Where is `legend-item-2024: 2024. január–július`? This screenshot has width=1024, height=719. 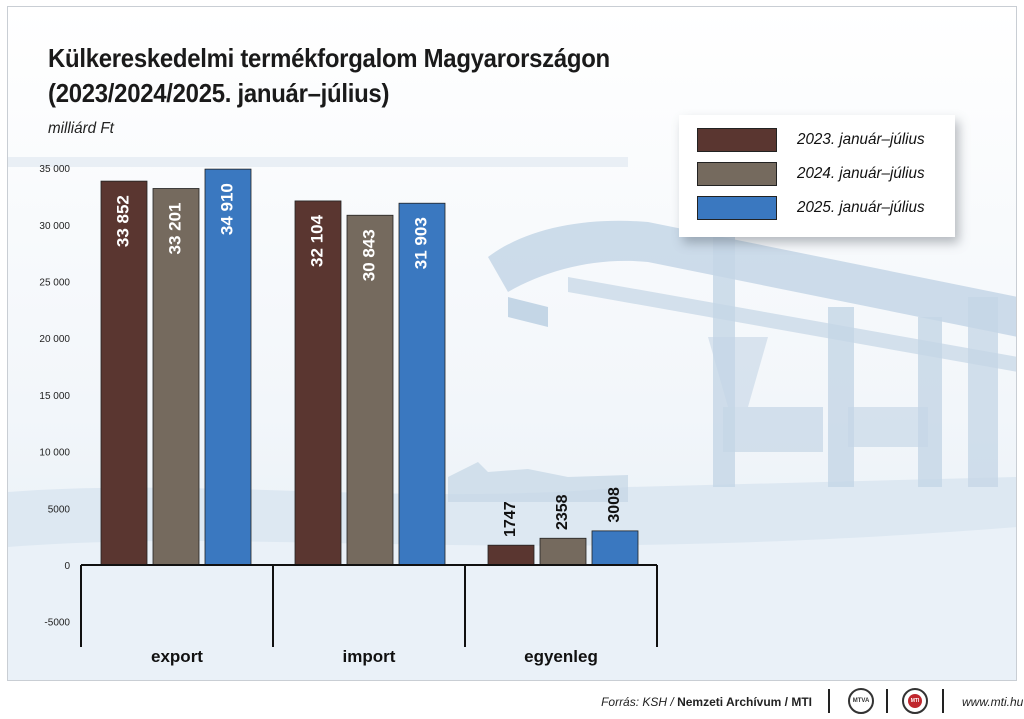 legend-item-2024: 2024. január–július is located at coordinates (814, 174).